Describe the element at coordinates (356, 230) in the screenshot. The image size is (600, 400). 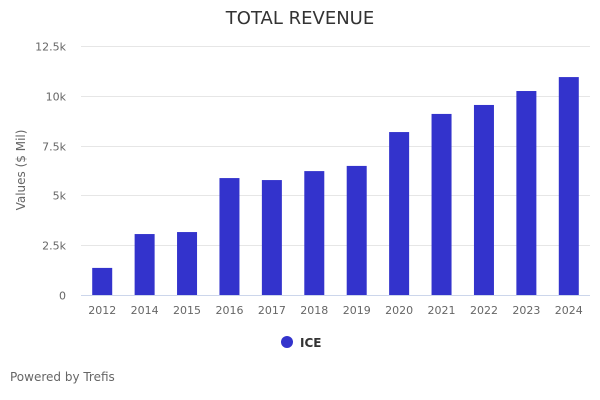
I see `bar-2019` at that location.